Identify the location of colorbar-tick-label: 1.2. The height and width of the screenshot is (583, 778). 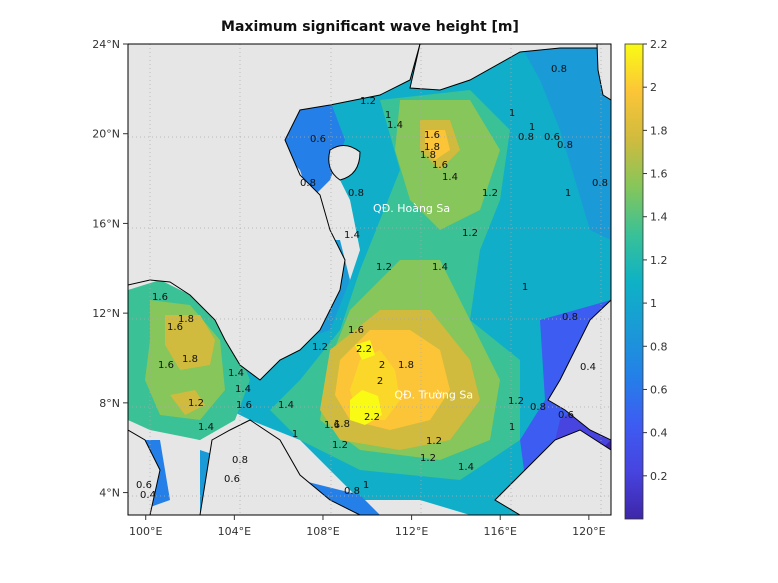
(659, 260).